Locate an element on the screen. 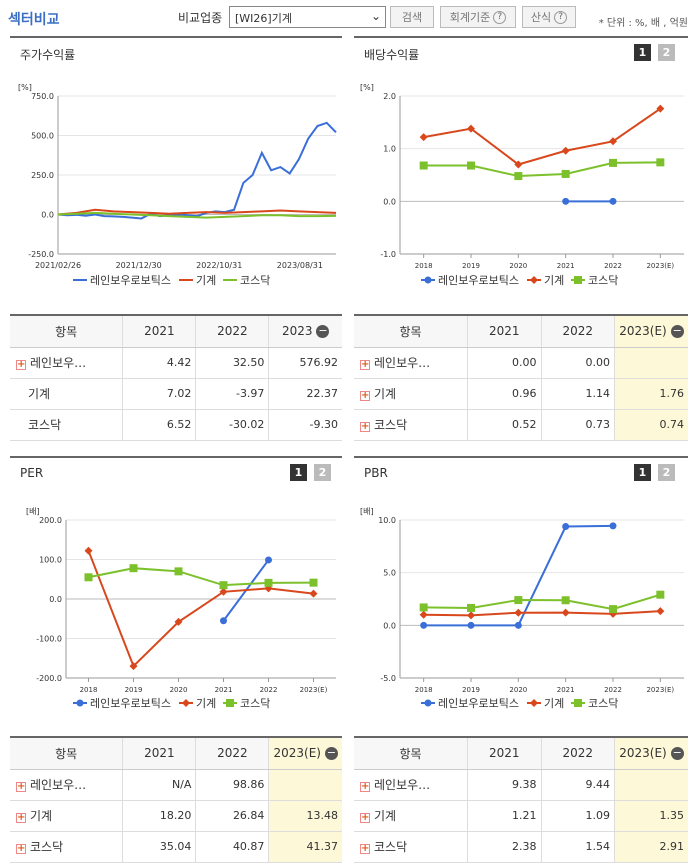 The image size is (694, 866). axis-unit: [배] is located at coordinates (367, 511).